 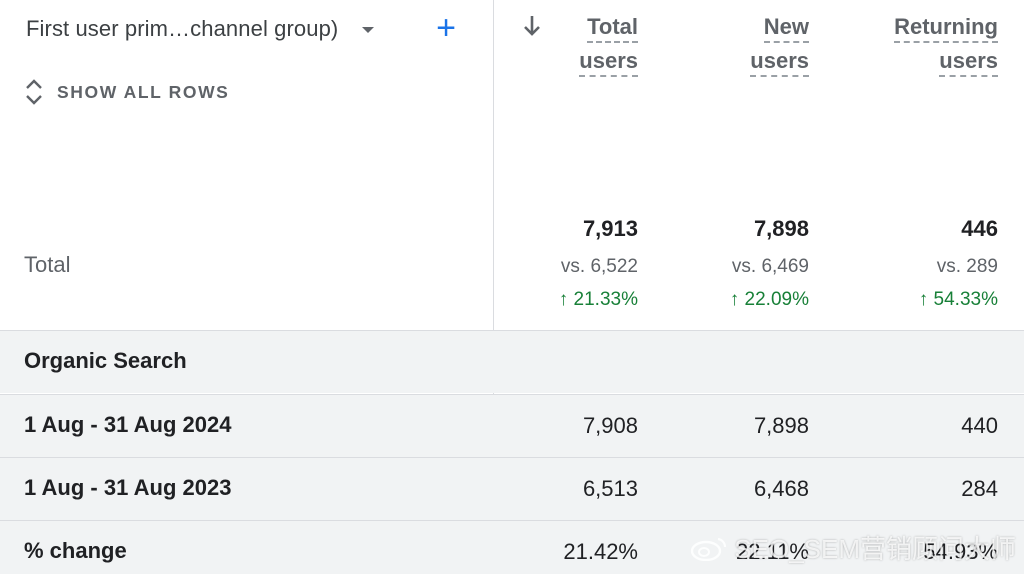 I want to click on column-header-returning-users: Returning users, so click(x=946, y=44).